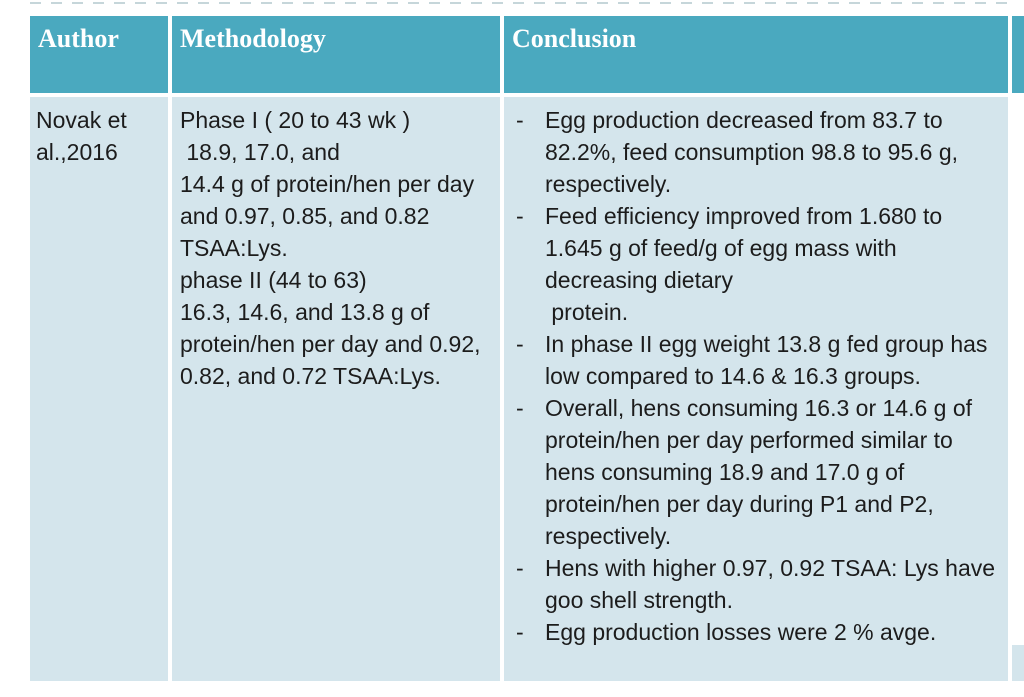 Image resolution: width=1024 pixels, height=697 pixels. What do you see at coordinates (305, 216) in the screenshot?
I see `methodology-line: and 0.97, 0.85, and 0.82` at bounding box center [305, 216].